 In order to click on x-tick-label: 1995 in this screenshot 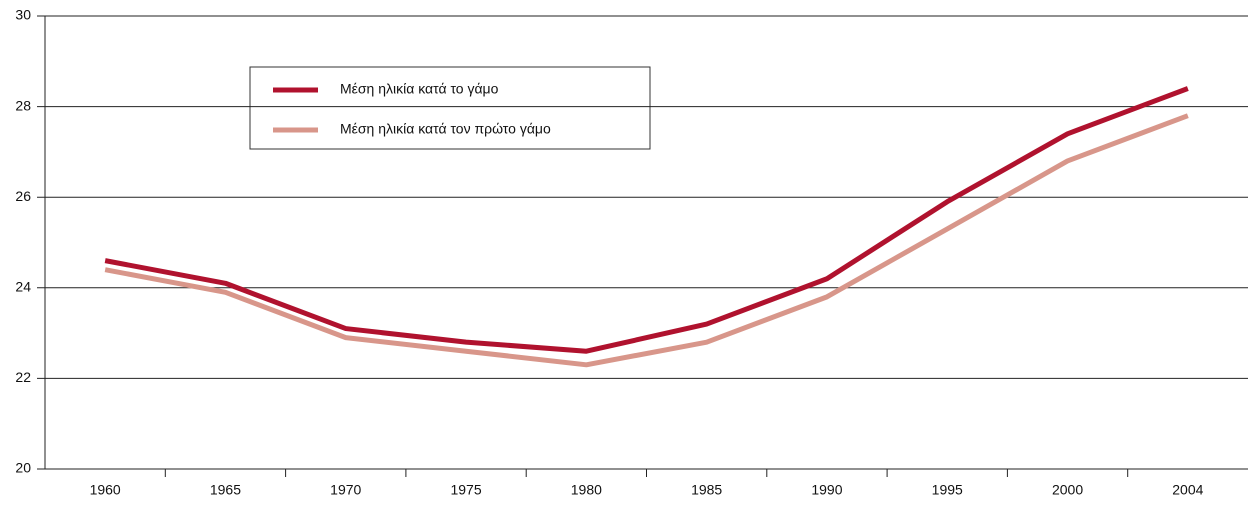, I will do `click(947, 490)`.